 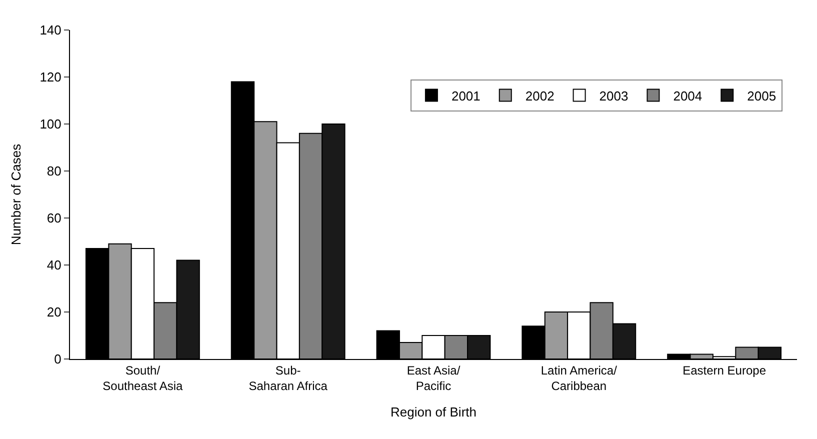 I want to click on x-tick-label: Sub- Saharan Africa, so click(x=288, y=378).